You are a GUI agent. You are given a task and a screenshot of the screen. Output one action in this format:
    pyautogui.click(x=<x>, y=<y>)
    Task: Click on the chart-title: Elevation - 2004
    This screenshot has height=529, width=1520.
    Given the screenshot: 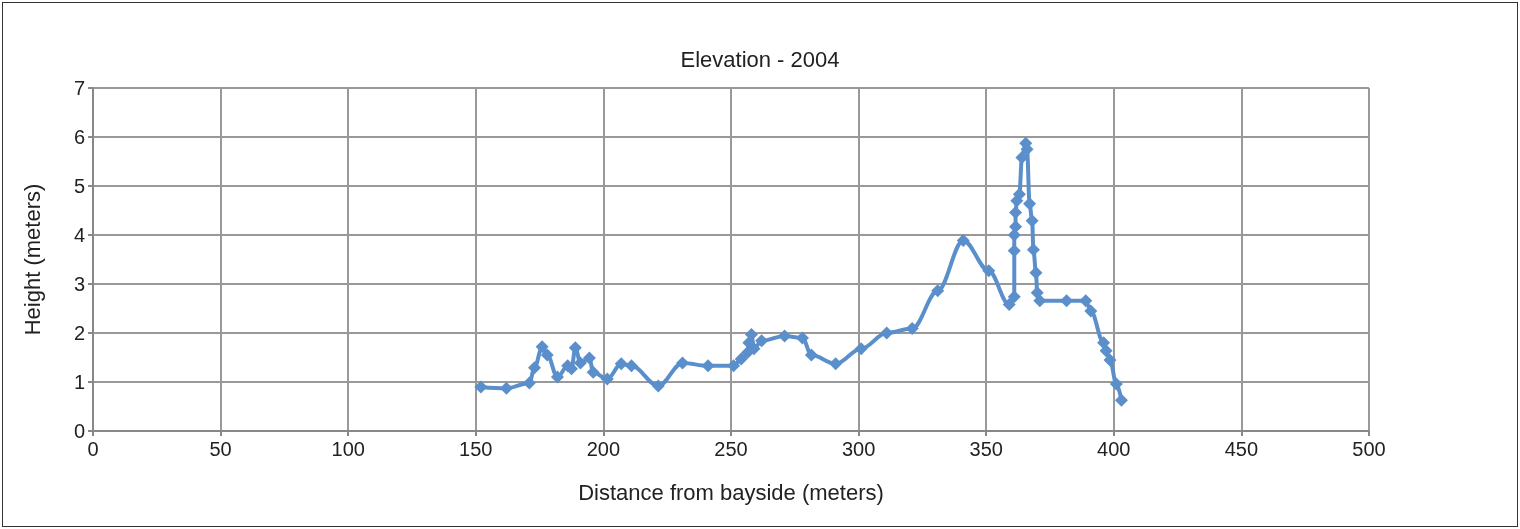 What is the action you would take?
    pyautogui.click(x=760, y=59)
    